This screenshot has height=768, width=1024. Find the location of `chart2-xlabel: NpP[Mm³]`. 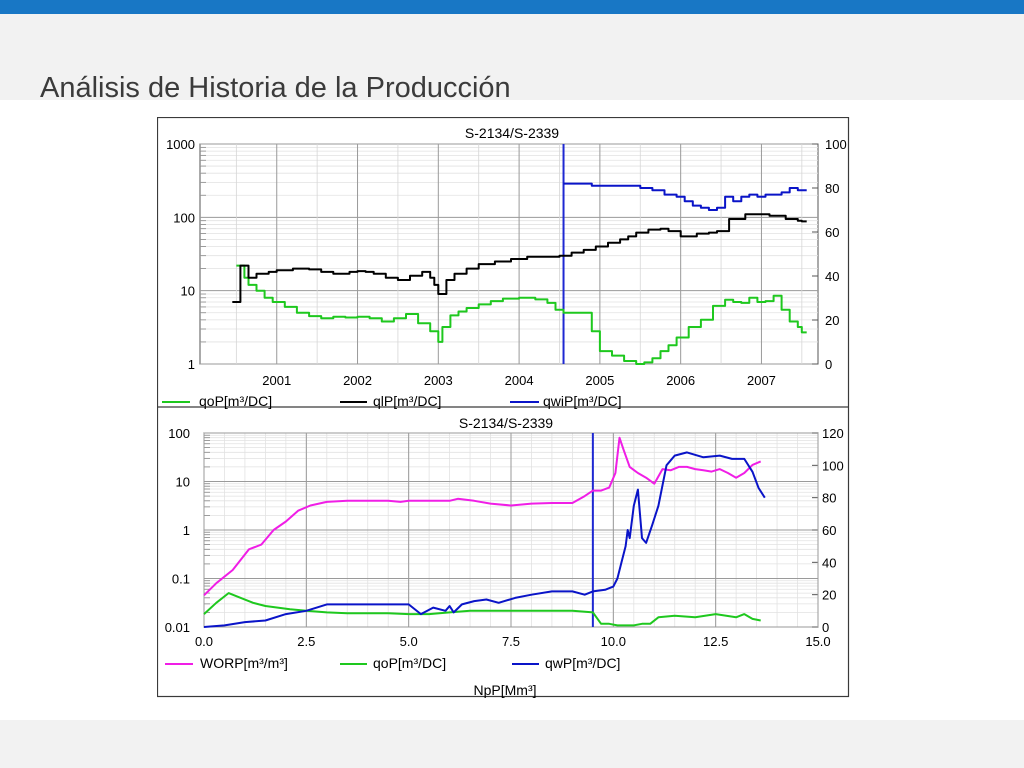

chart2-xlabel: NpP[Mm³] is located at coordinates (505, 690).